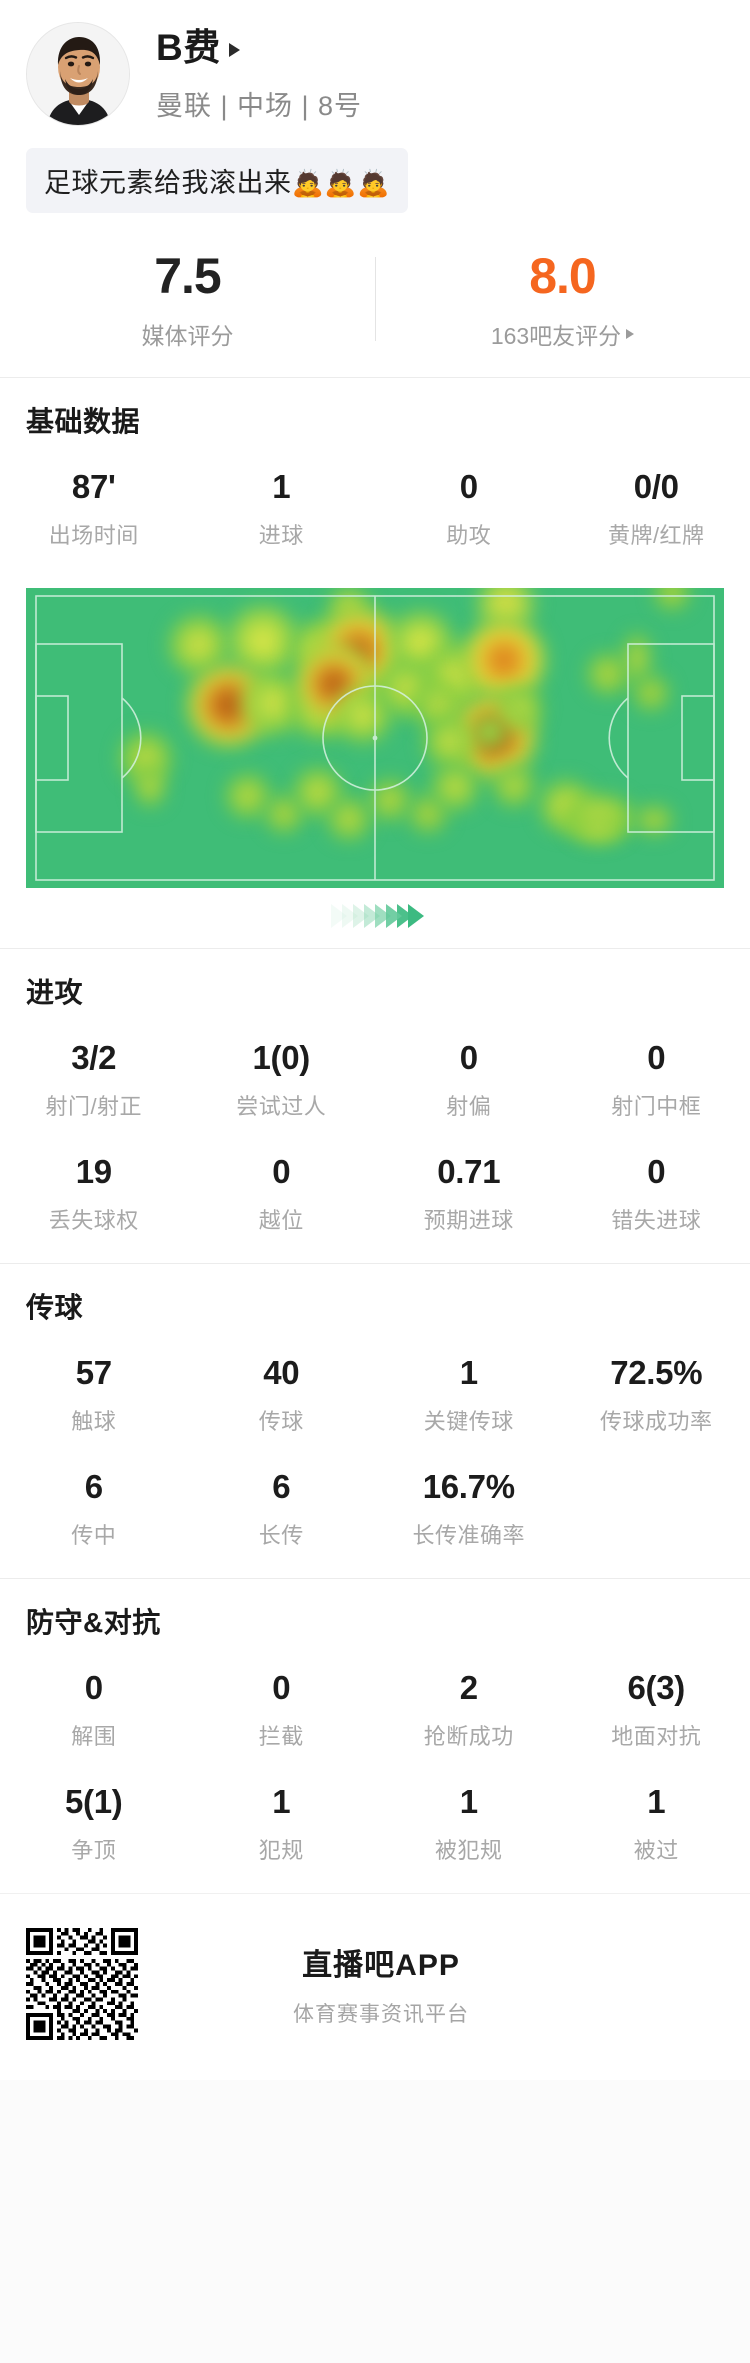 This screenshot has height=2363, width=750. I want to click on player-meta: 曼联 | 中场 | 8号, so click(259, 105).